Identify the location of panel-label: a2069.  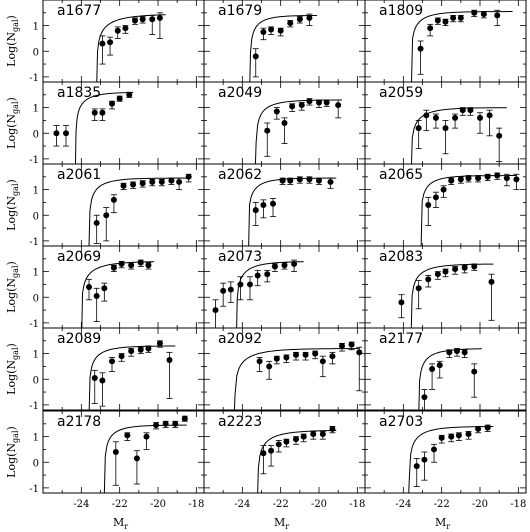
(79, 257).